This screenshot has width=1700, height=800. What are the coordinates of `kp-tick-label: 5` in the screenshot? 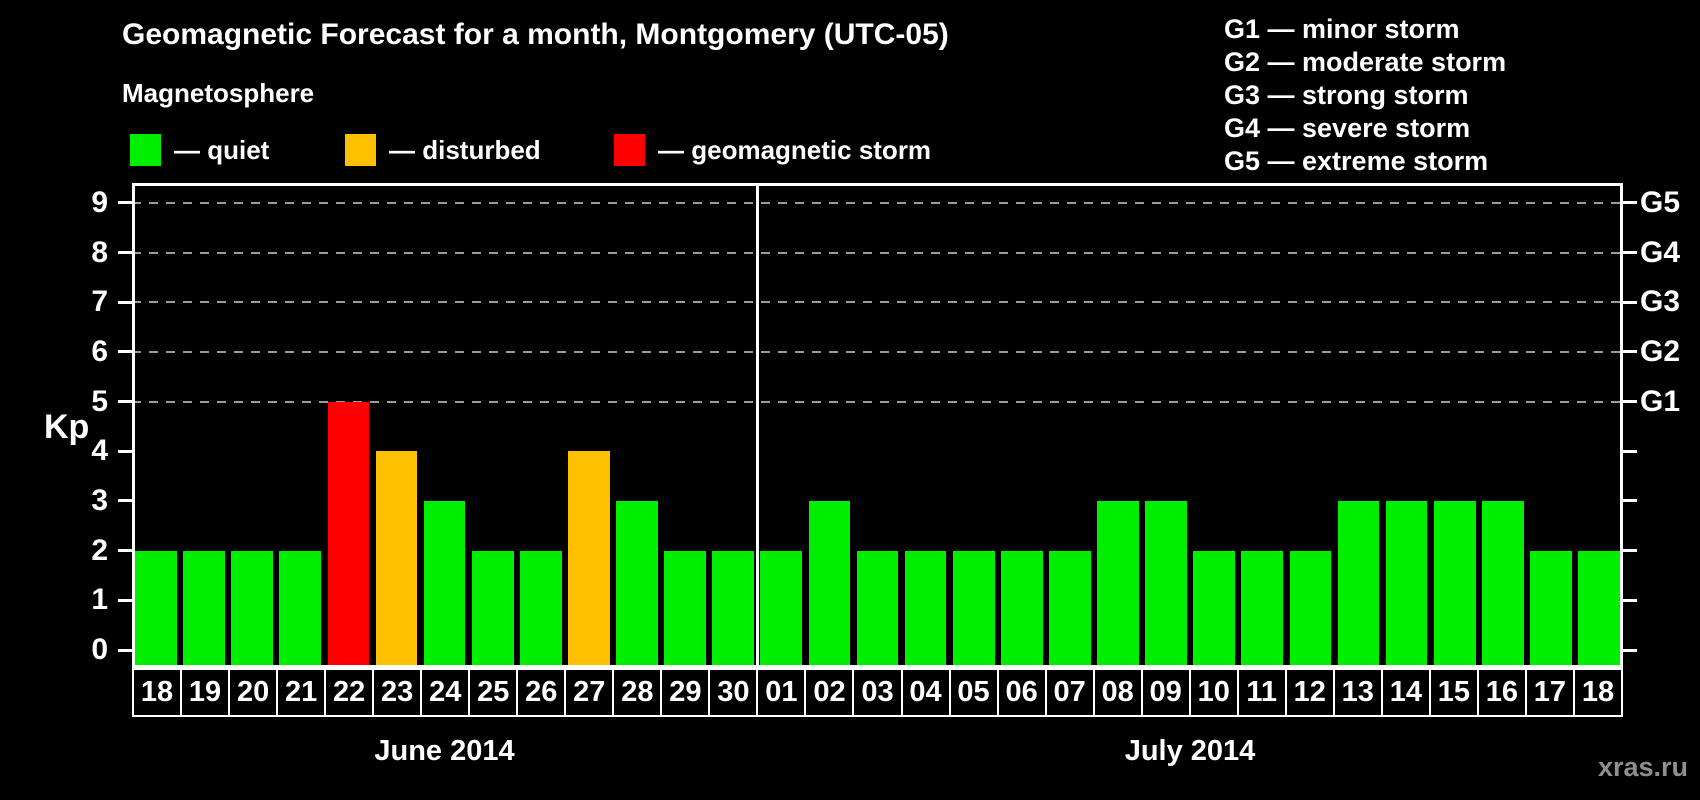 It's located at (99, 401).